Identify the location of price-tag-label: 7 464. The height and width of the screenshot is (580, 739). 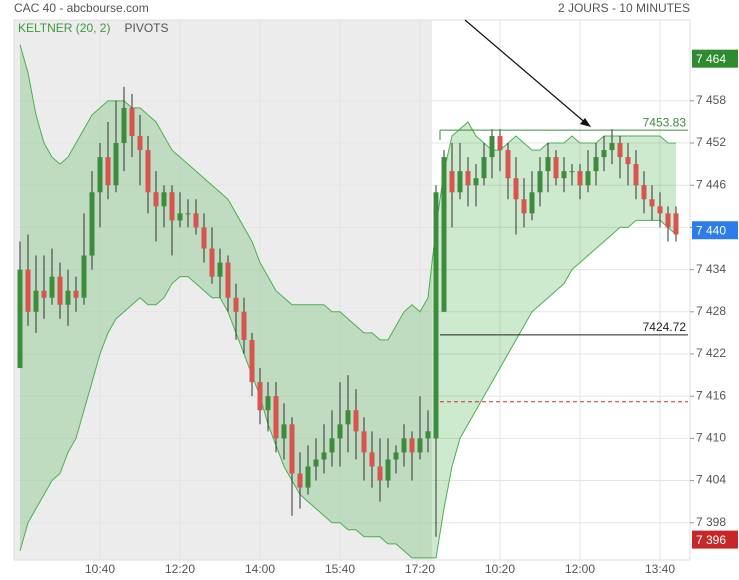
(711, 59).